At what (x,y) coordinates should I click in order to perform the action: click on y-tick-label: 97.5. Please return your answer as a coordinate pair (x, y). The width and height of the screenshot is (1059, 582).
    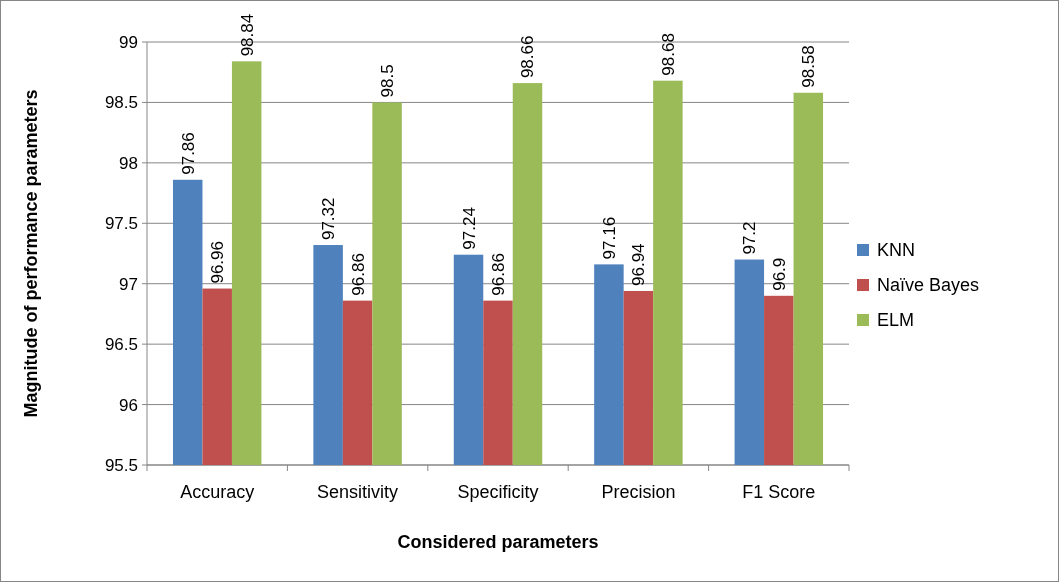
    Looking at the image, I should click on (121, 224).